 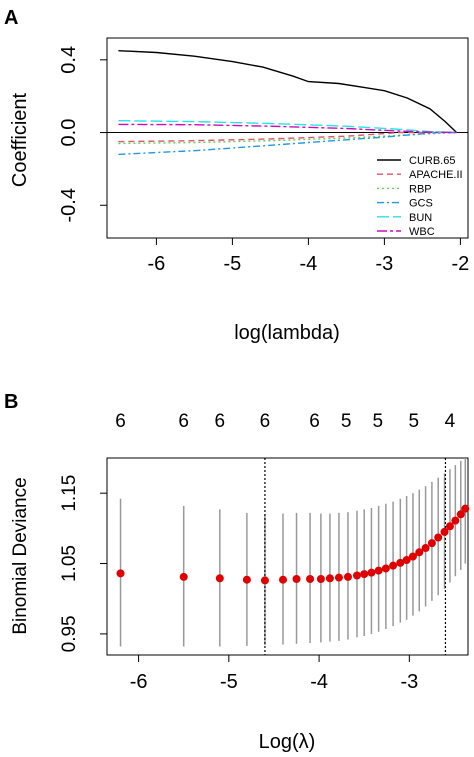 I want to click on legend-label-5: WBC, so click(x=422, y=232).